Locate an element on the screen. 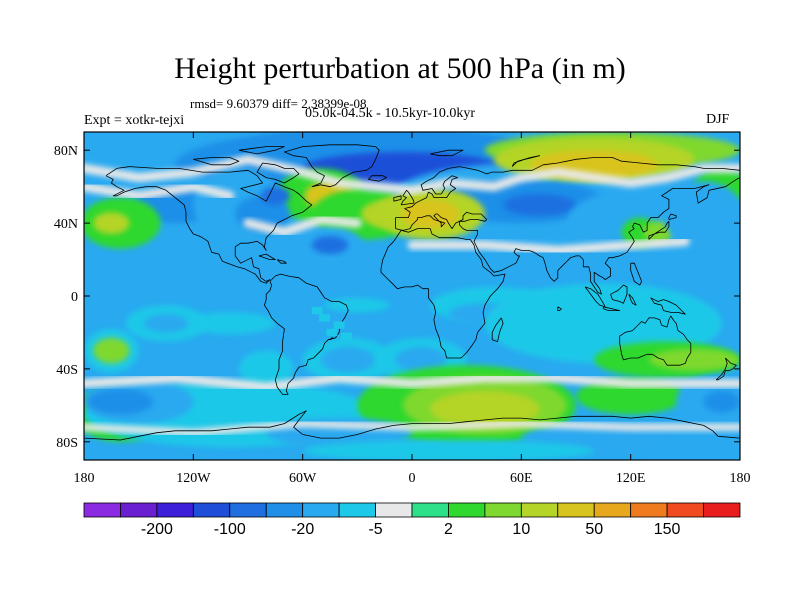 The height and width of the screenshot is (600, 800). colorbar-label-2: -20 is located at coordinates (302, 529).